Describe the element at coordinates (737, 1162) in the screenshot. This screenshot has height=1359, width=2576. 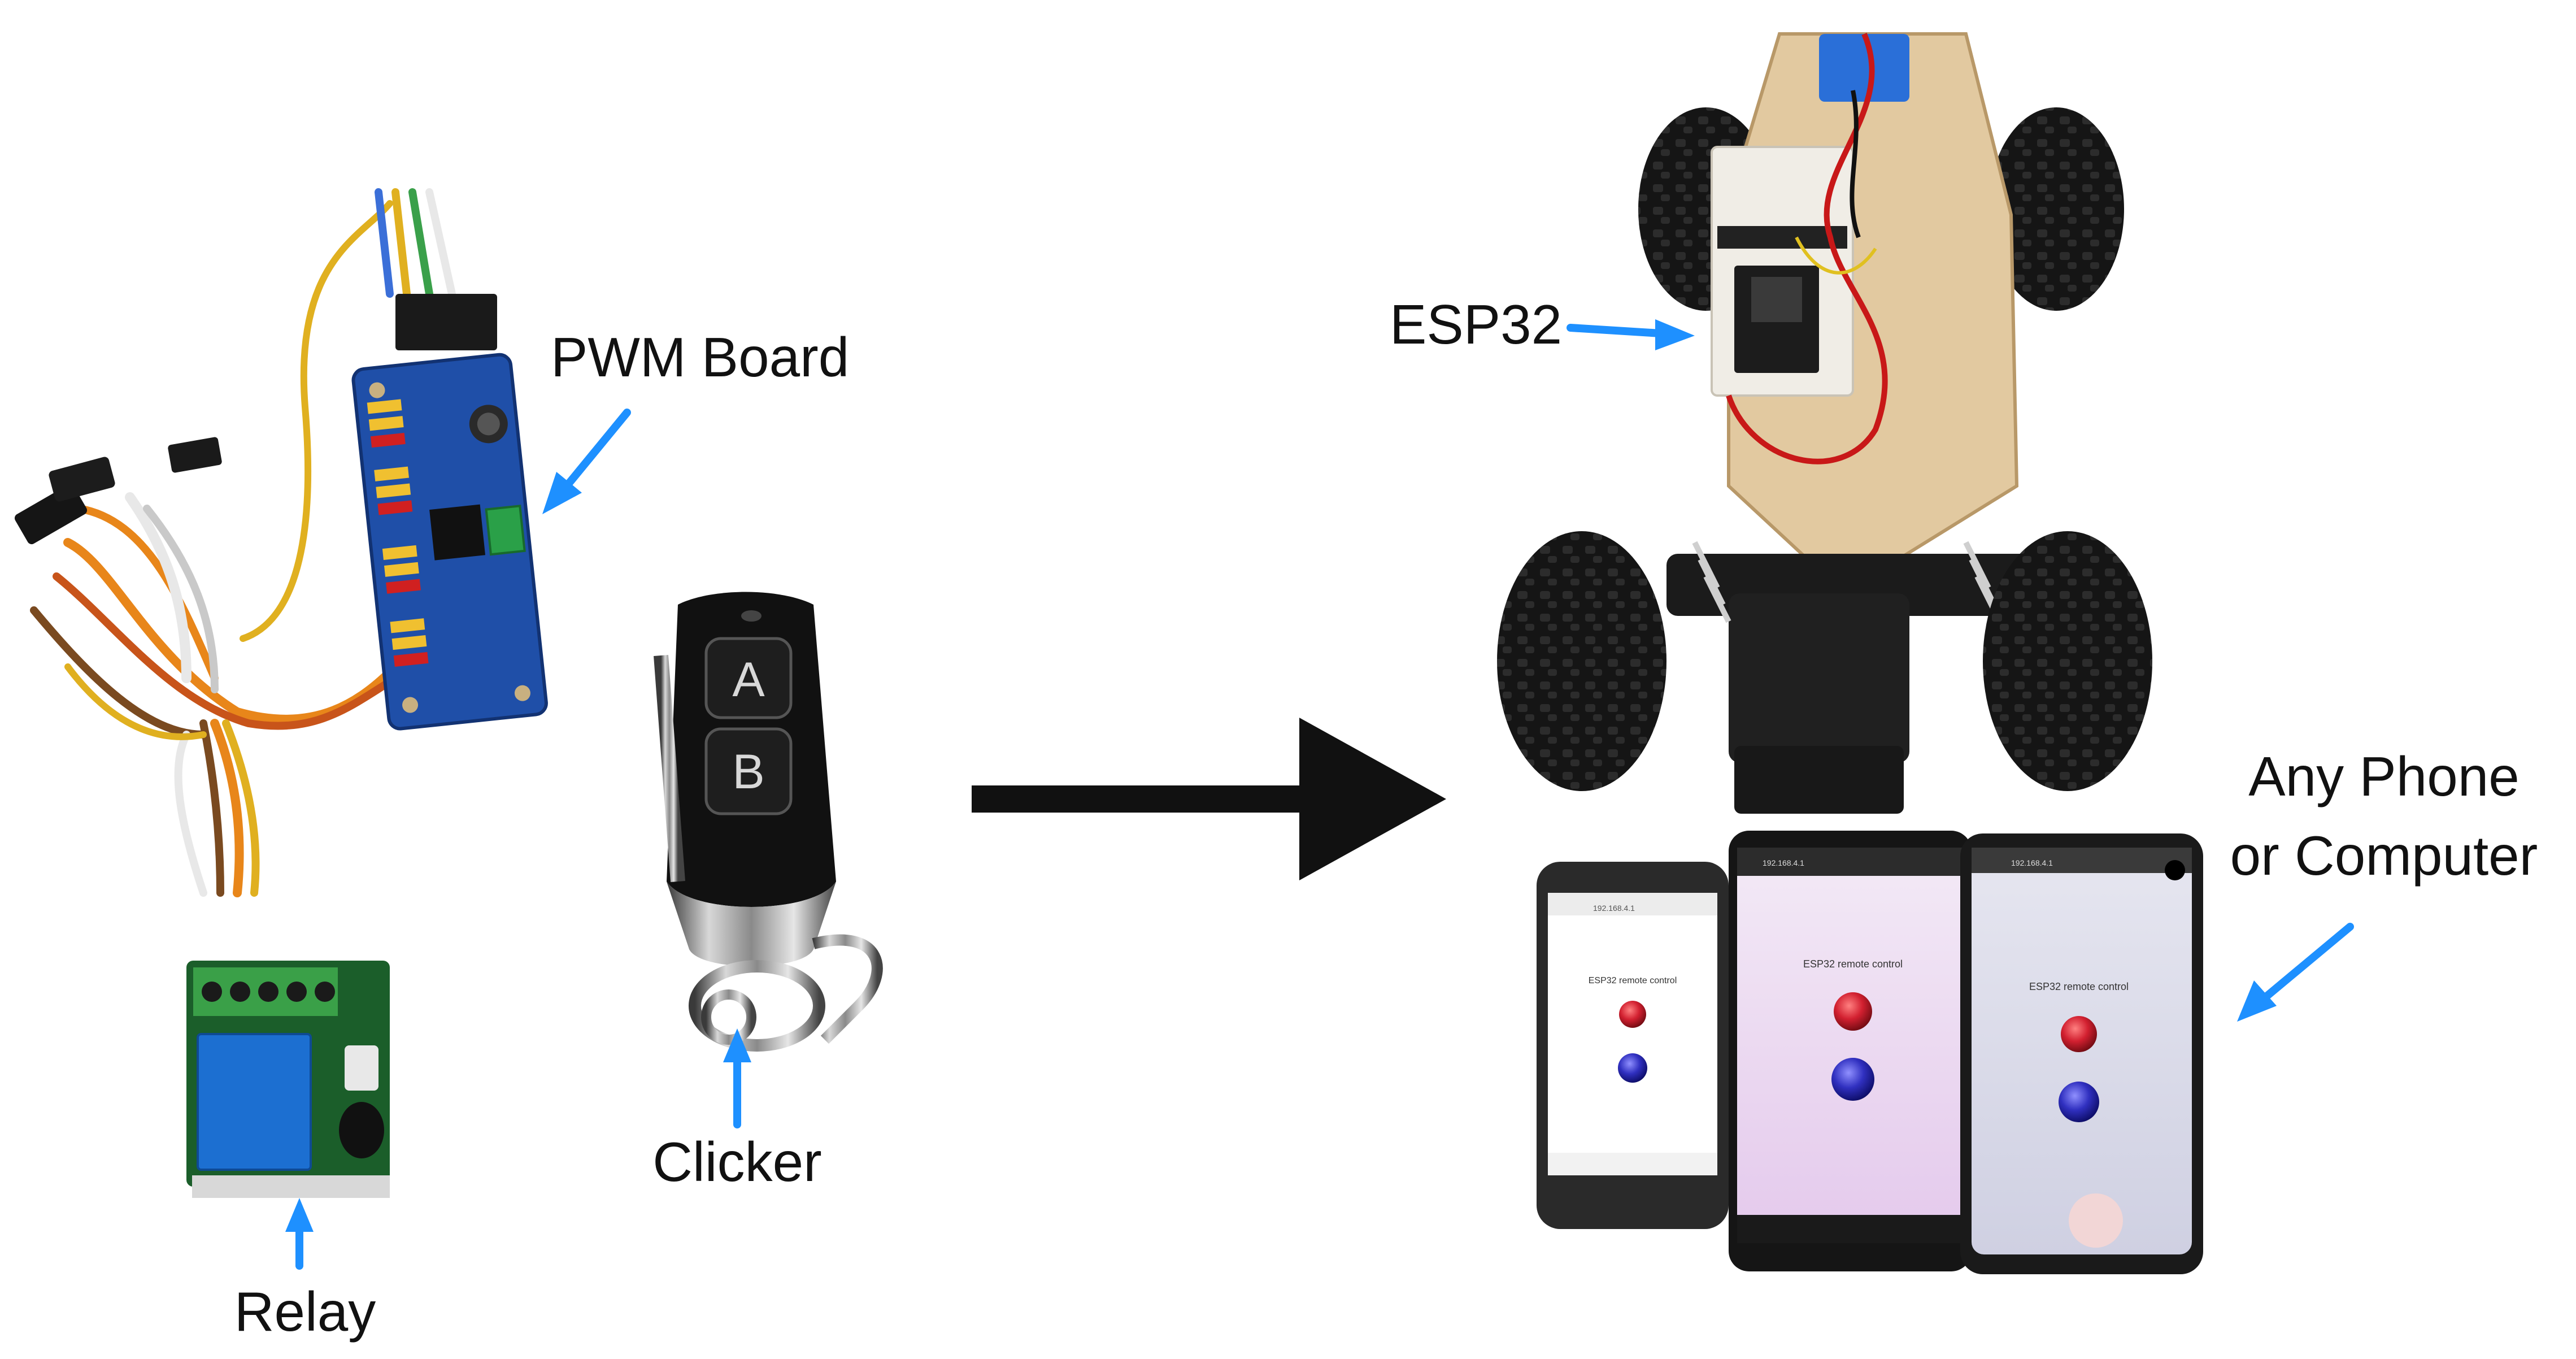
I see `clicker-label: Clicker` at that location.